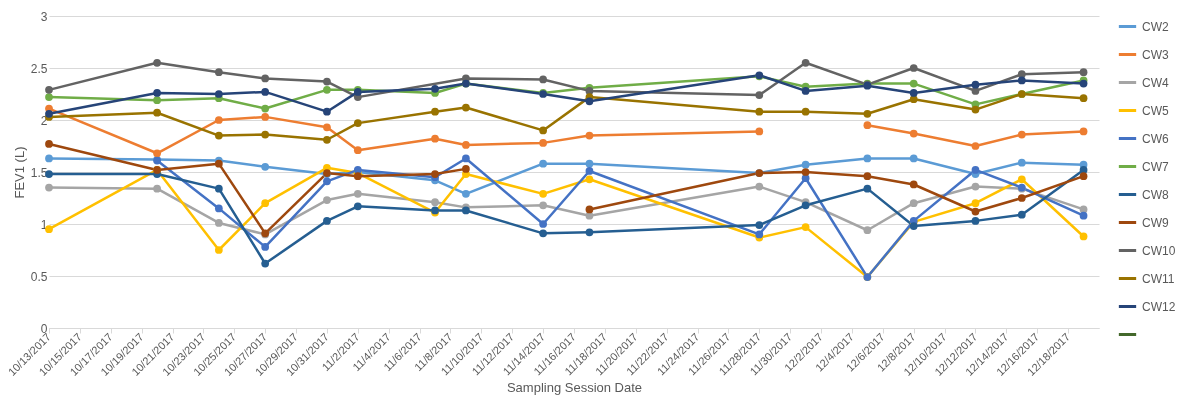 This screenshot has height=400, width=1186. What do you see at coordinates (44, 16) in the screenshot?
I see `y-tick-label: 3` at bounding box center [44, 16].